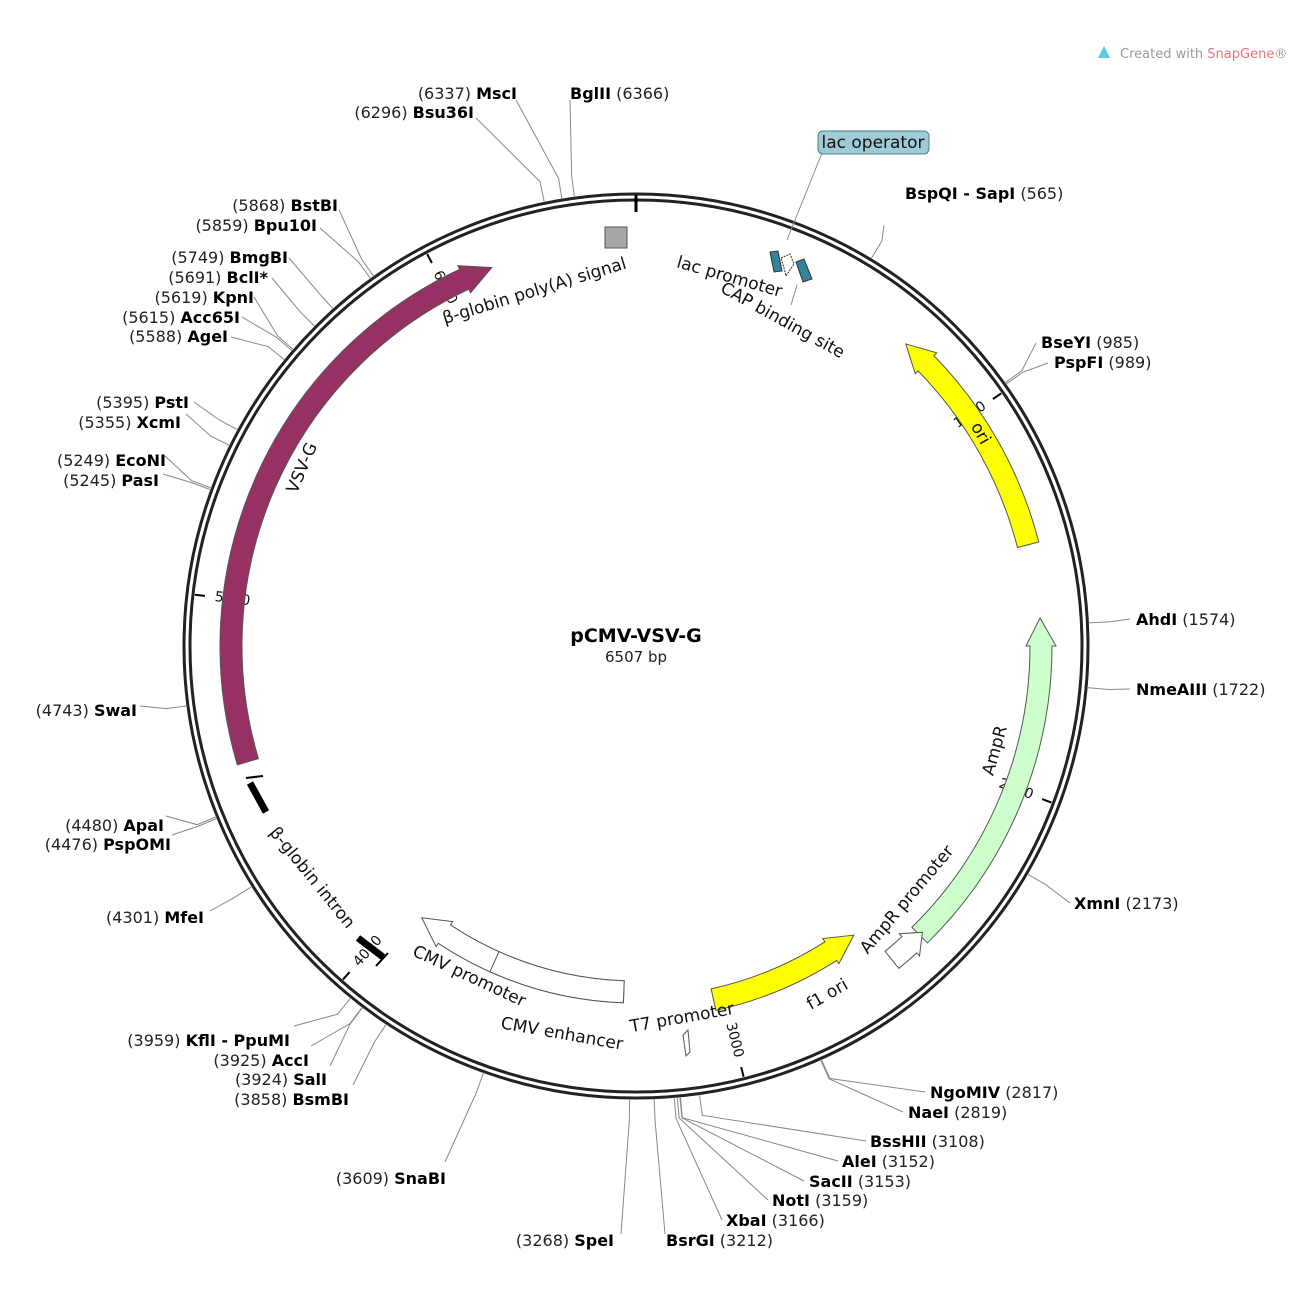  What do you see at coordinates (994, 1092) in the screenshot?
I see `restriction-site-label: NgoMIV (2817)` at bounding box center [994, 1092].